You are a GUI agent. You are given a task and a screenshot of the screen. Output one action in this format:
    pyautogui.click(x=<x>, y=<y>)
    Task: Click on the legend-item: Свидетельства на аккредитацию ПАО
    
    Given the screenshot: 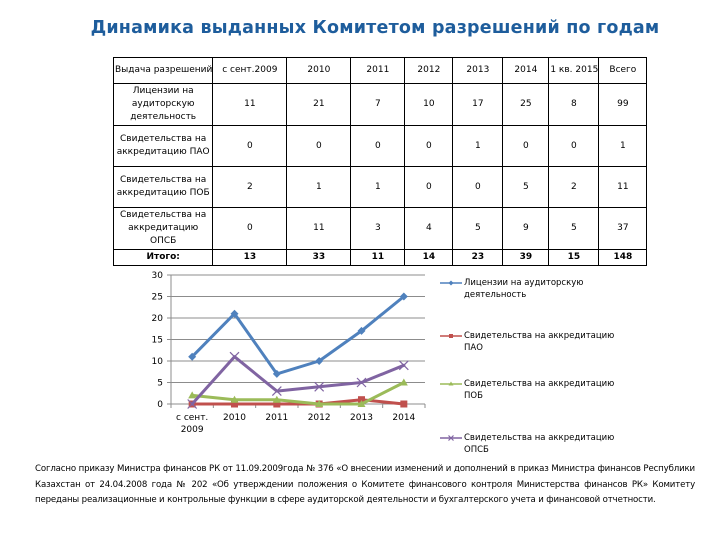 What is the action you would take?
    pyautogui.click(x=555, y=342)
    